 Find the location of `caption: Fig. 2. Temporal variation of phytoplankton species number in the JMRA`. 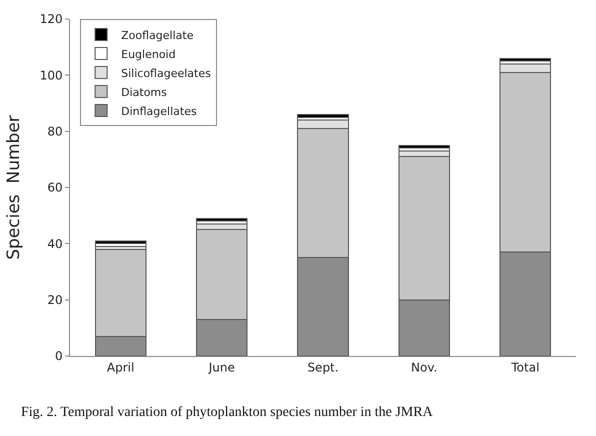

caption: Fig. 2. Temporal variation of phytoplankton species number in the JMRA is located at coordinates (227, 412).